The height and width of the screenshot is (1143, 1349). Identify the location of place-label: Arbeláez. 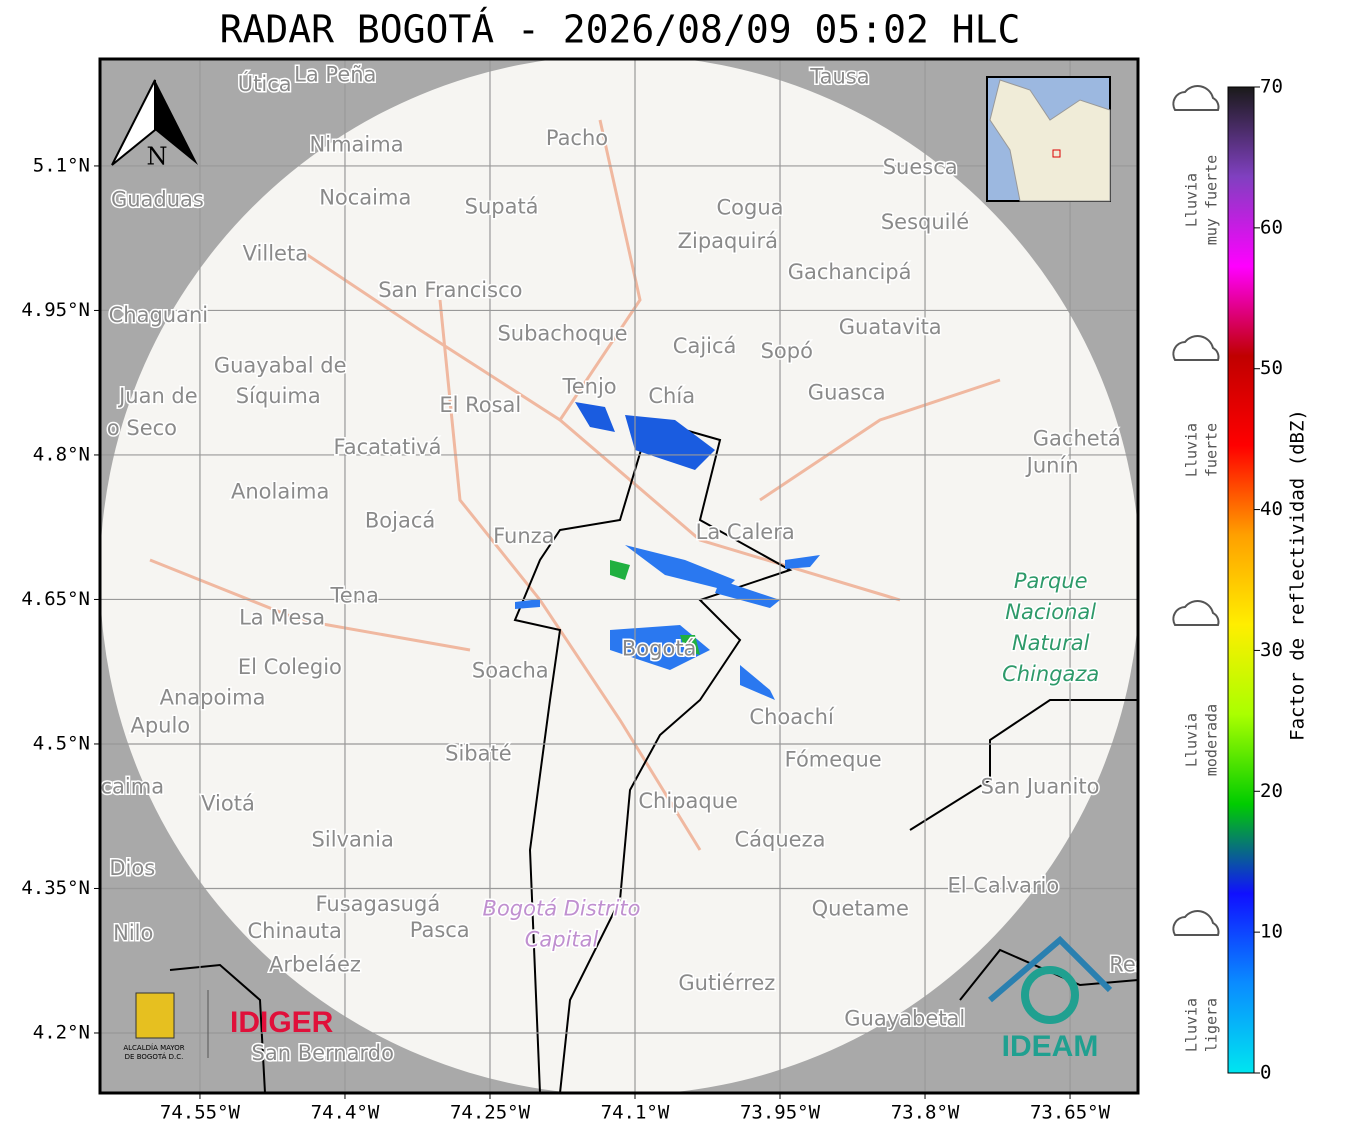
(315, 965).